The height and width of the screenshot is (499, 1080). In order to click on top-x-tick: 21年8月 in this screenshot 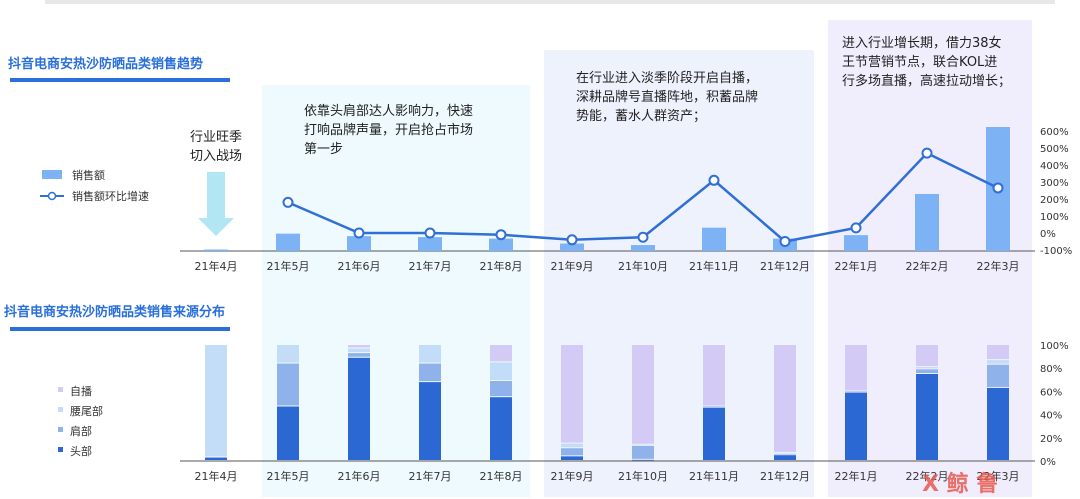, I will do `click(501, 266)`.